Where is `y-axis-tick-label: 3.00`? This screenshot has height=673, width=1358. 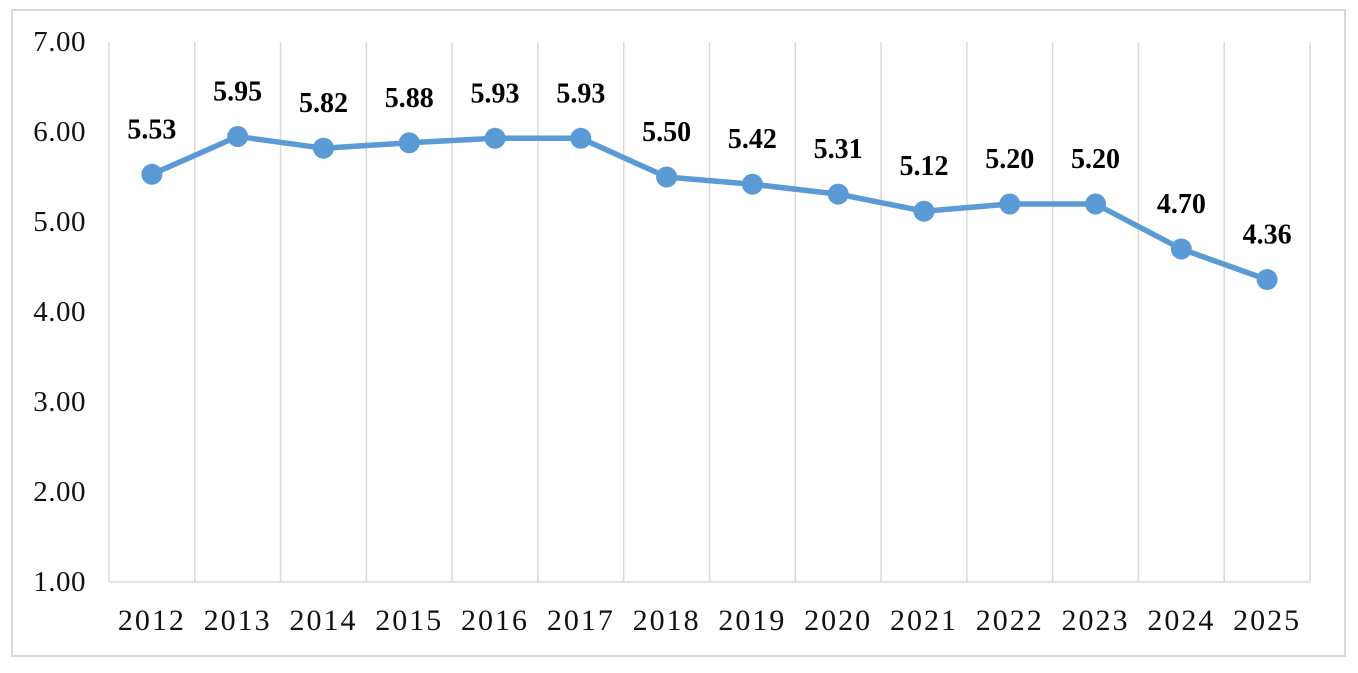 y-axis-tick-label: 3.00 is located at coordinates (59, 402).